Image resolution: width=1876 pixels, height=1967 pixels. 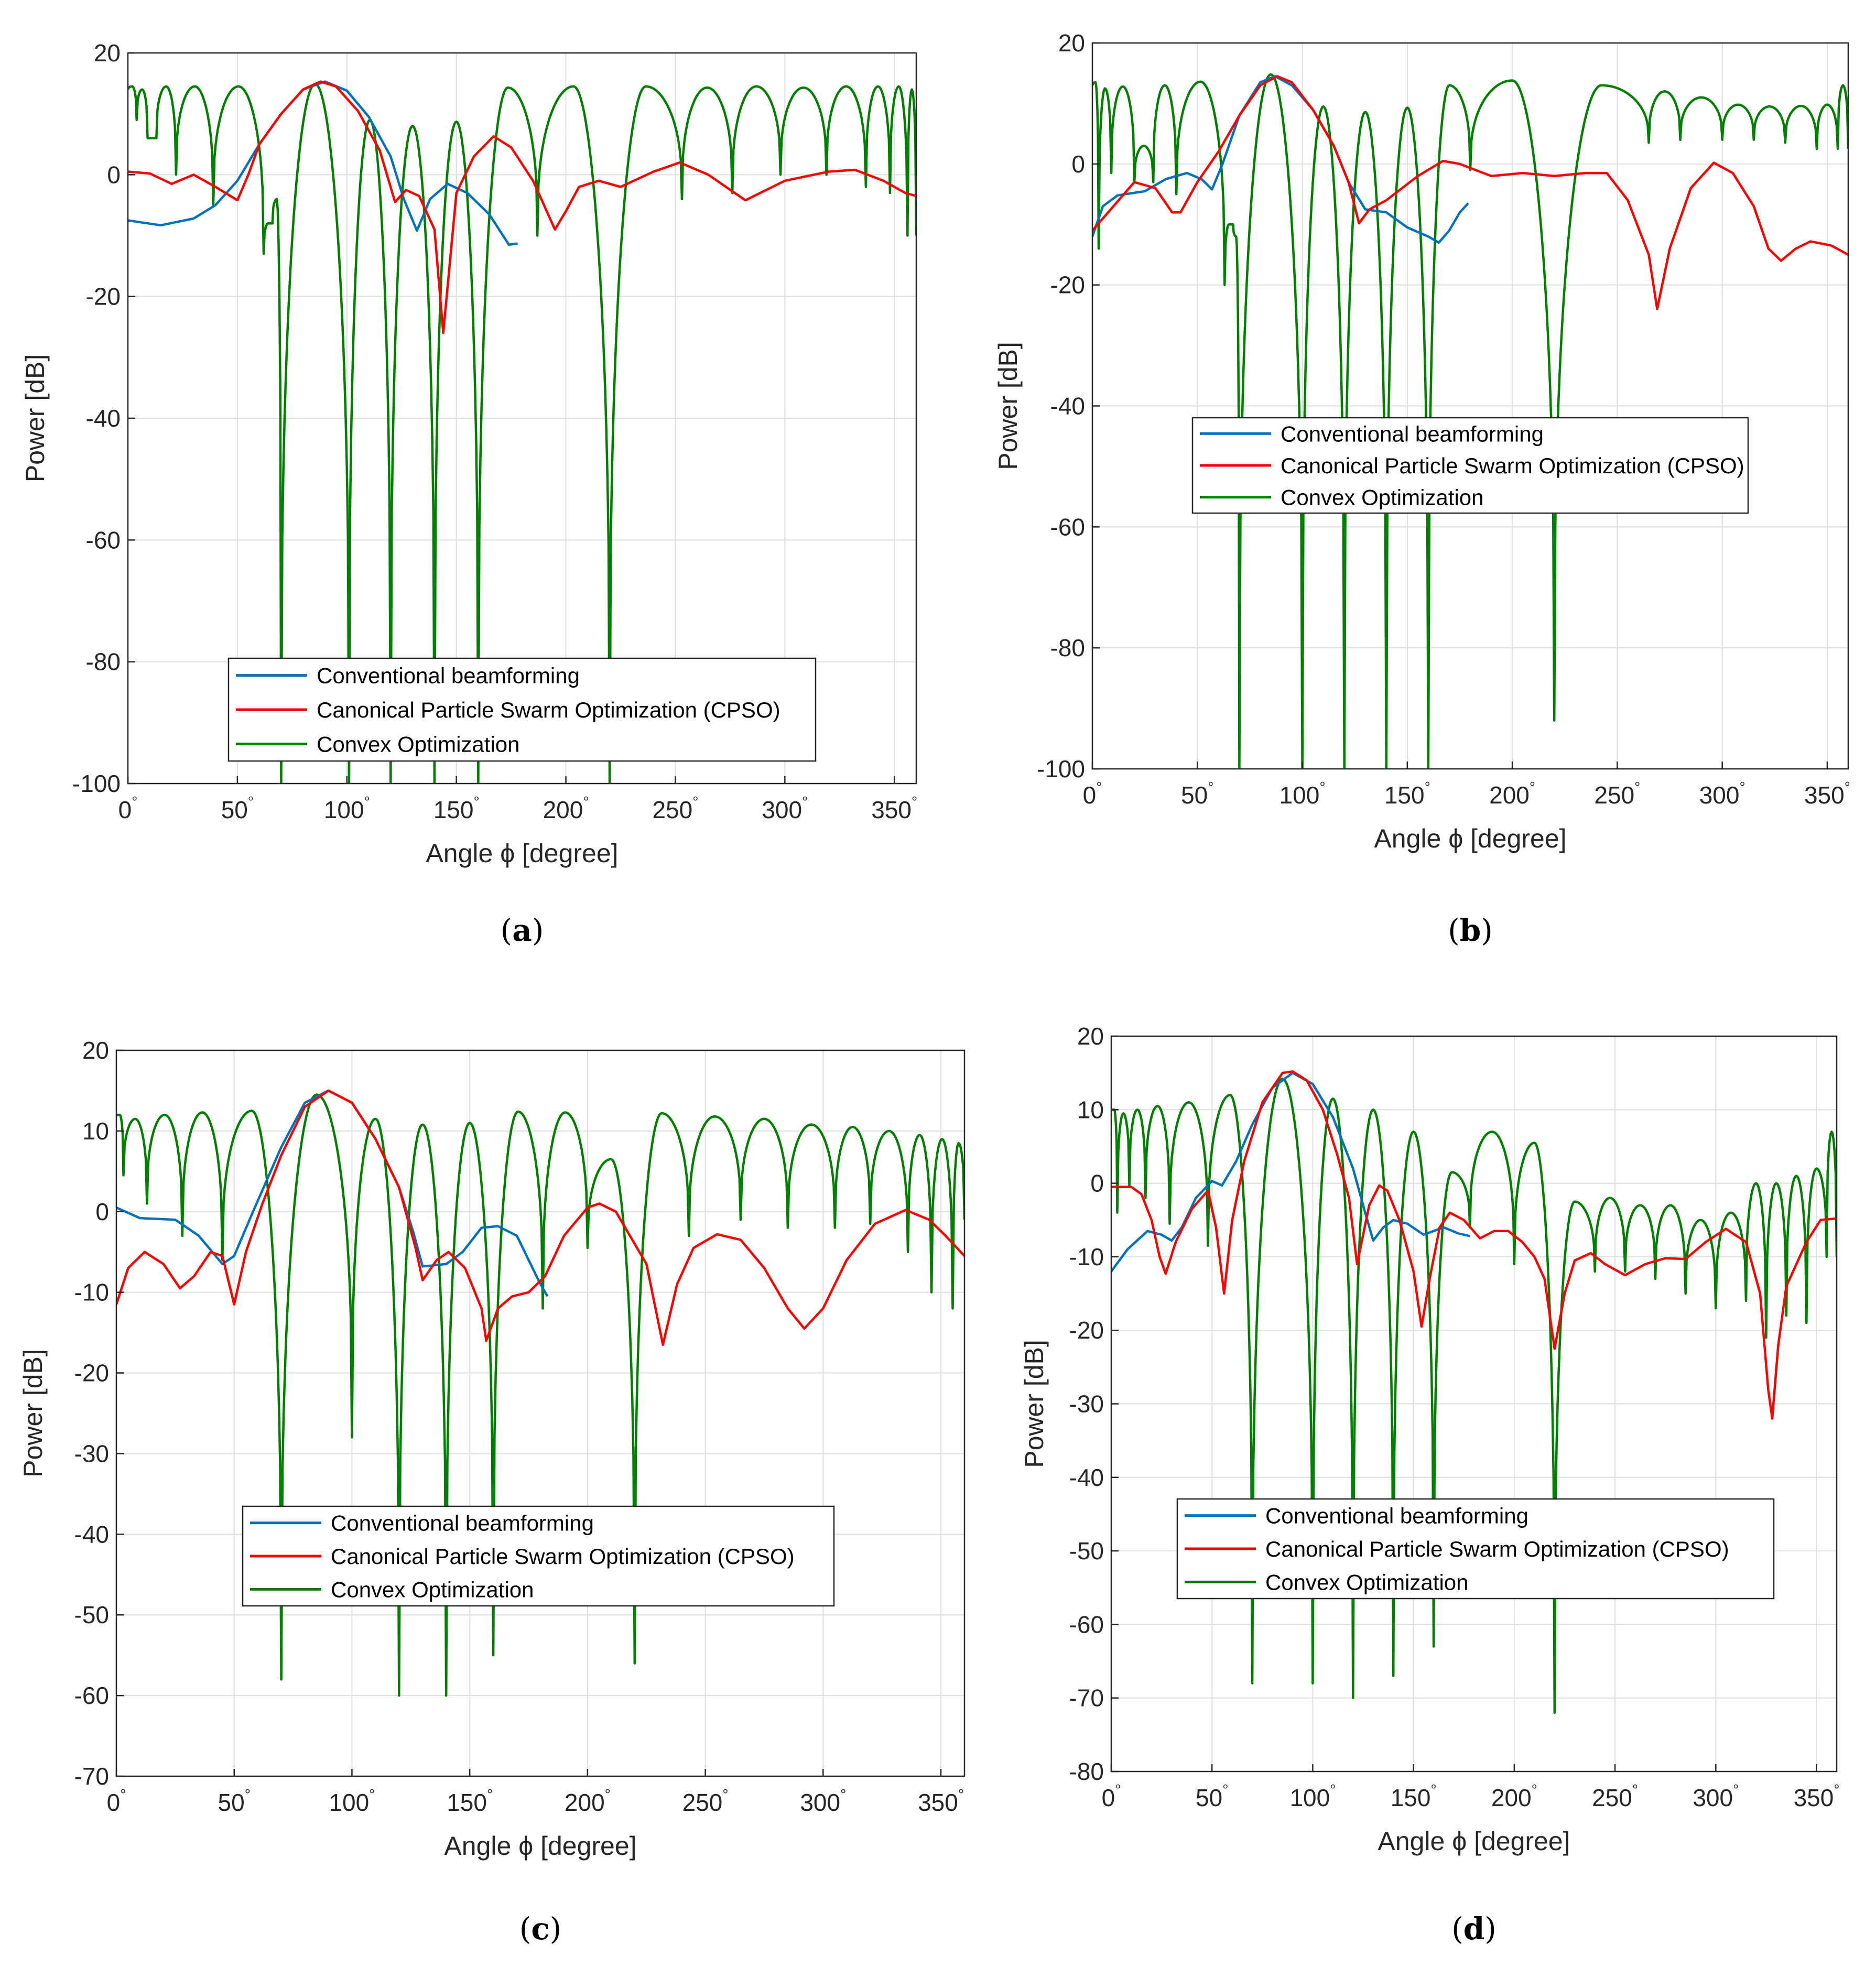 I want to click on panel-caption: (a), so click(x=522, y=930).